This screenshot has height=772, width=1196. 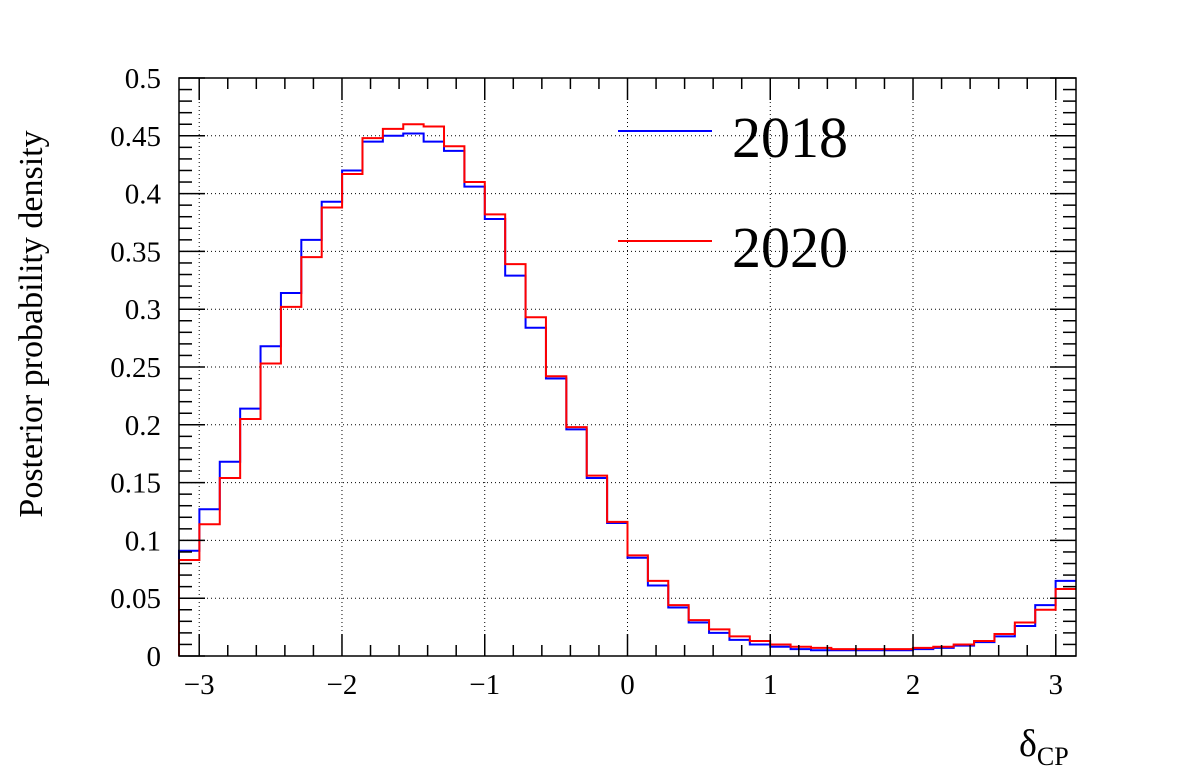 What do you see at coordinates (143, 310) in the screenshot?
I see `y-tick-label: 0.3` at bounding box center [143, 310].